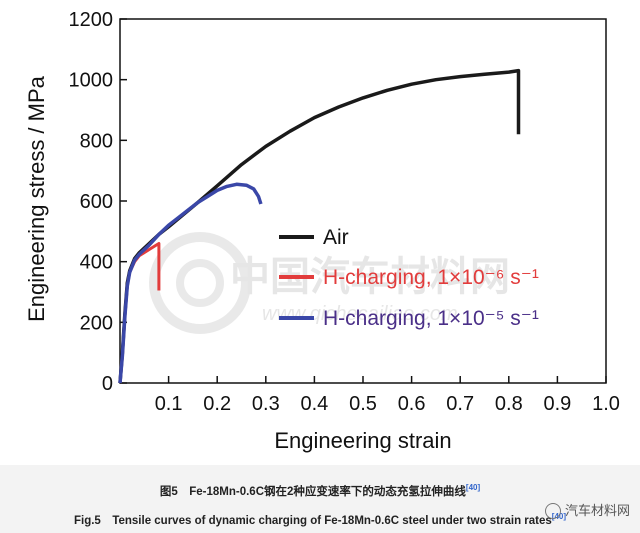  Describe the element at coordinates (559, 517) in the screenshot. I see `caption-english-ref: [40]` at that location.